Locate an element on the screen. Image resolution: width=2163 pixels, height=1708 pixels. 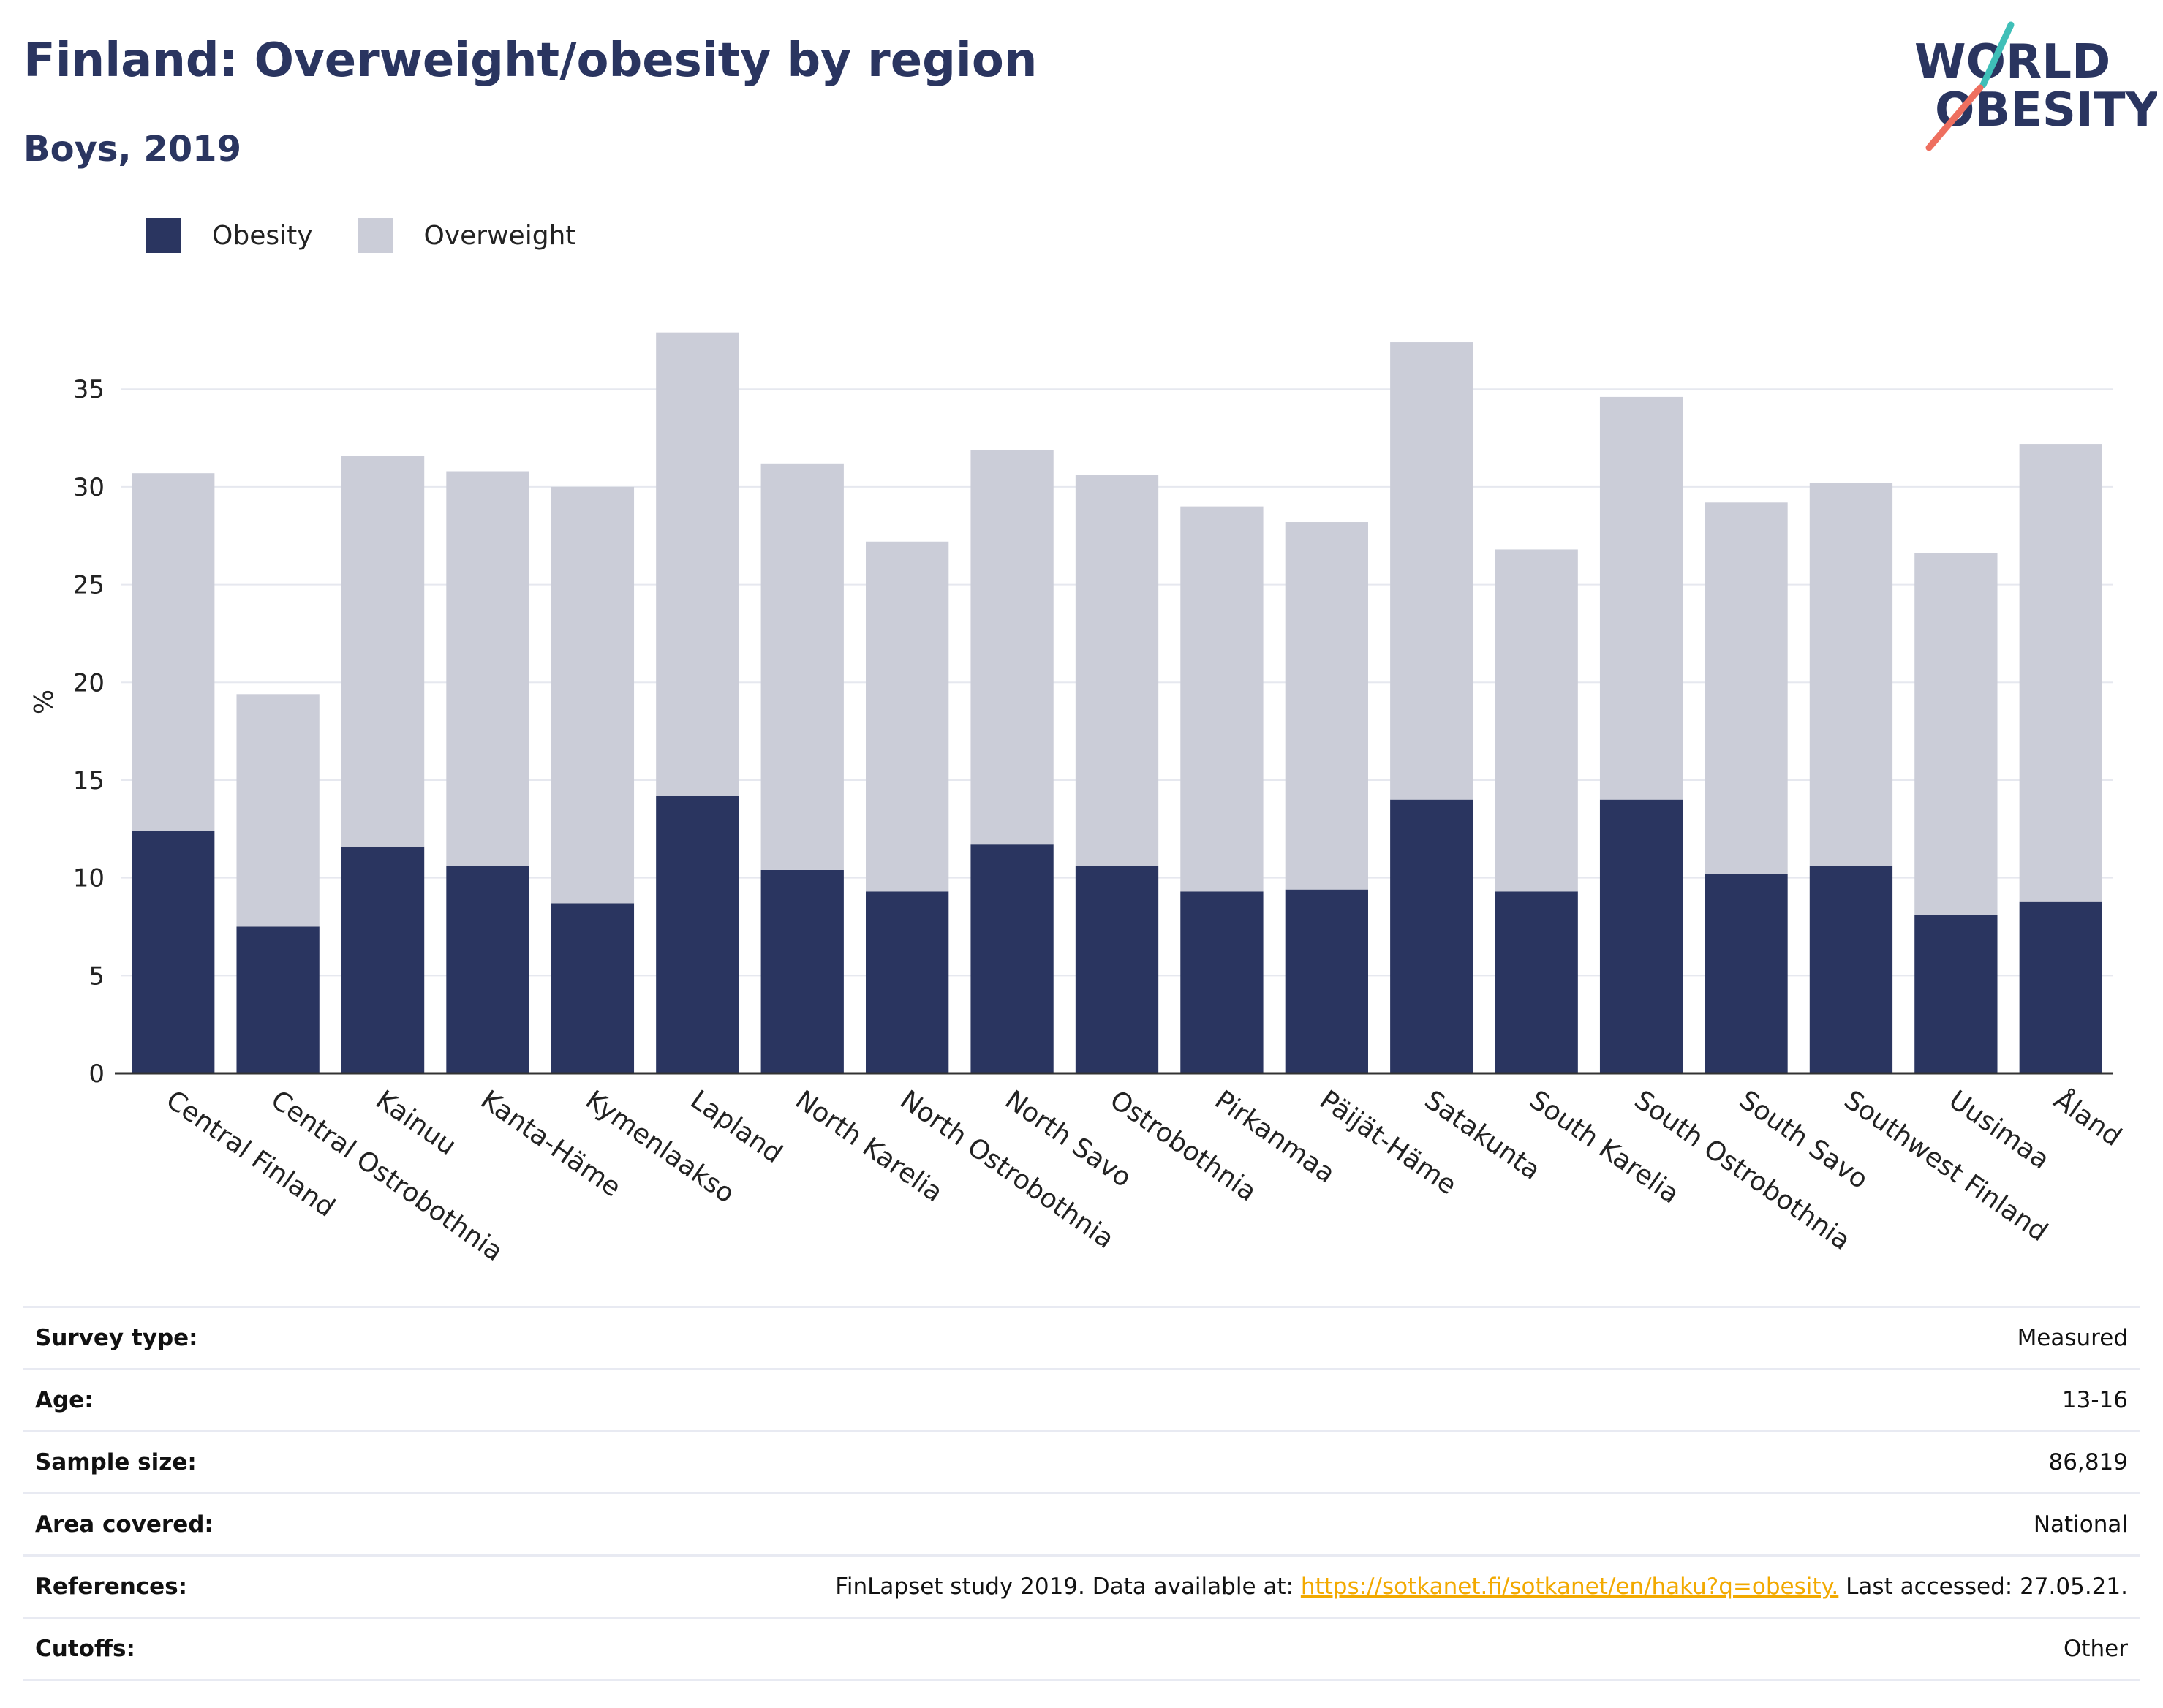
logo-line-1: WORLD is located at coordinates (2012, 62).